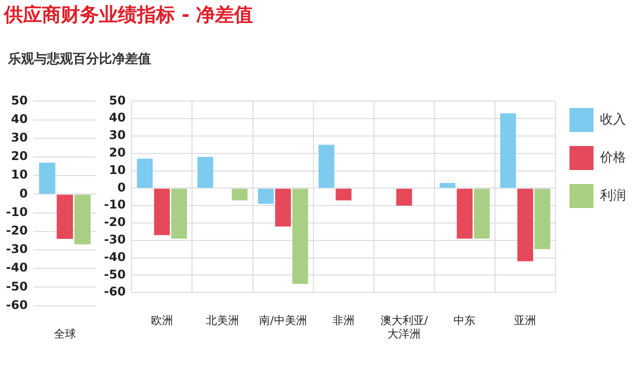  Describe the element at coordinates (129, 15) in the screenshot. I see `chart-title: 供应商财务业绩指标 - 净差值` at that location.